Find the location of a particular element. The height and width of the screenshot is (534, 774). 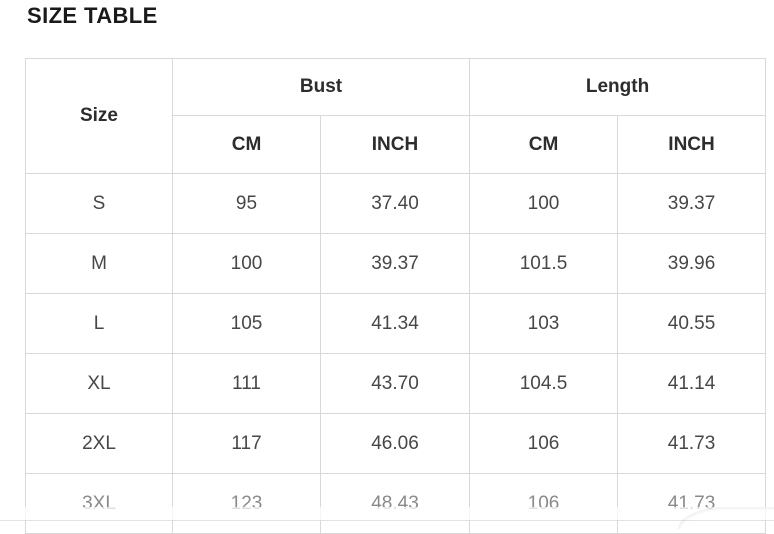

column-group-length: Length is located at coordinates (618, 87).